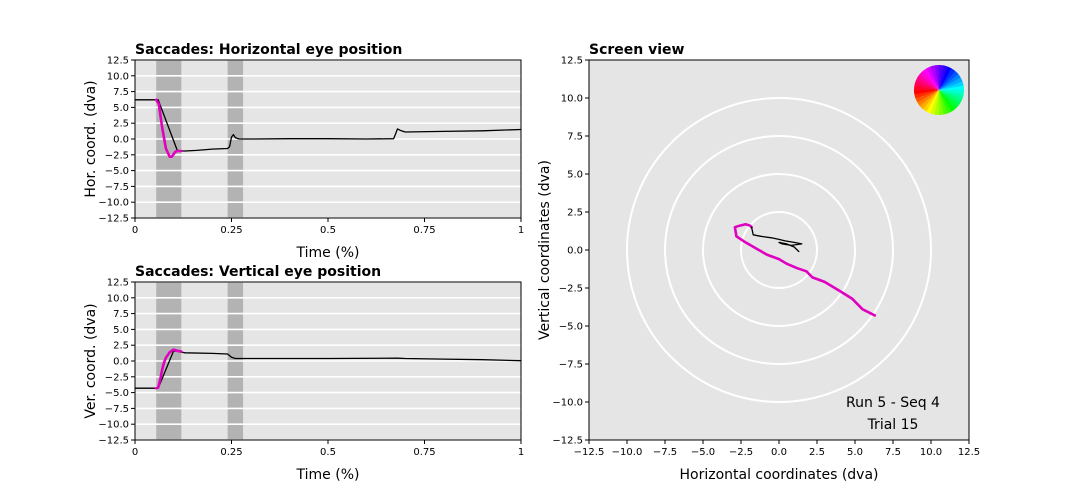  I want to click on x-tick-label: −7.5, so click(665, 452).